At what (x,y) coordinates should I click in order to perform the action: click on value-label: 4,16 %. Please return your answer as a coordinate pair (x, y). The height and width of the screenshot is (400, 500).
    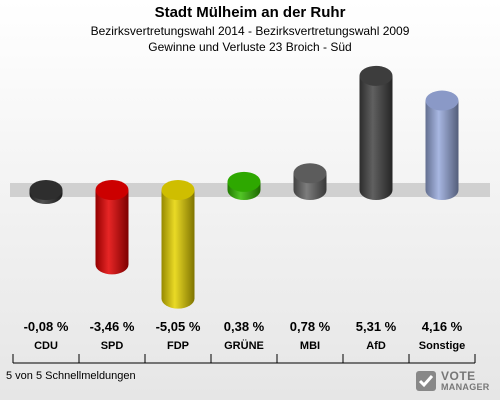
    Looking at the image, I should click on (442, 326).